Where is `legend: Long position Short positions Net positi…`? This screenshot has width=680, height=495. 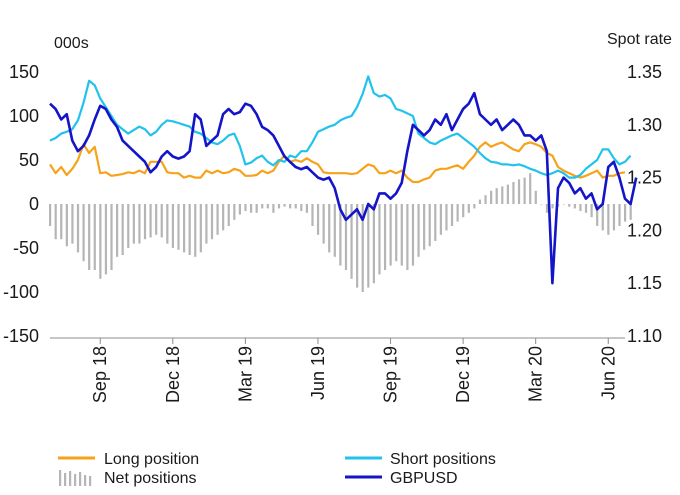 legend: Long position Short positions Net positi… is located at coordinates (277, 469).